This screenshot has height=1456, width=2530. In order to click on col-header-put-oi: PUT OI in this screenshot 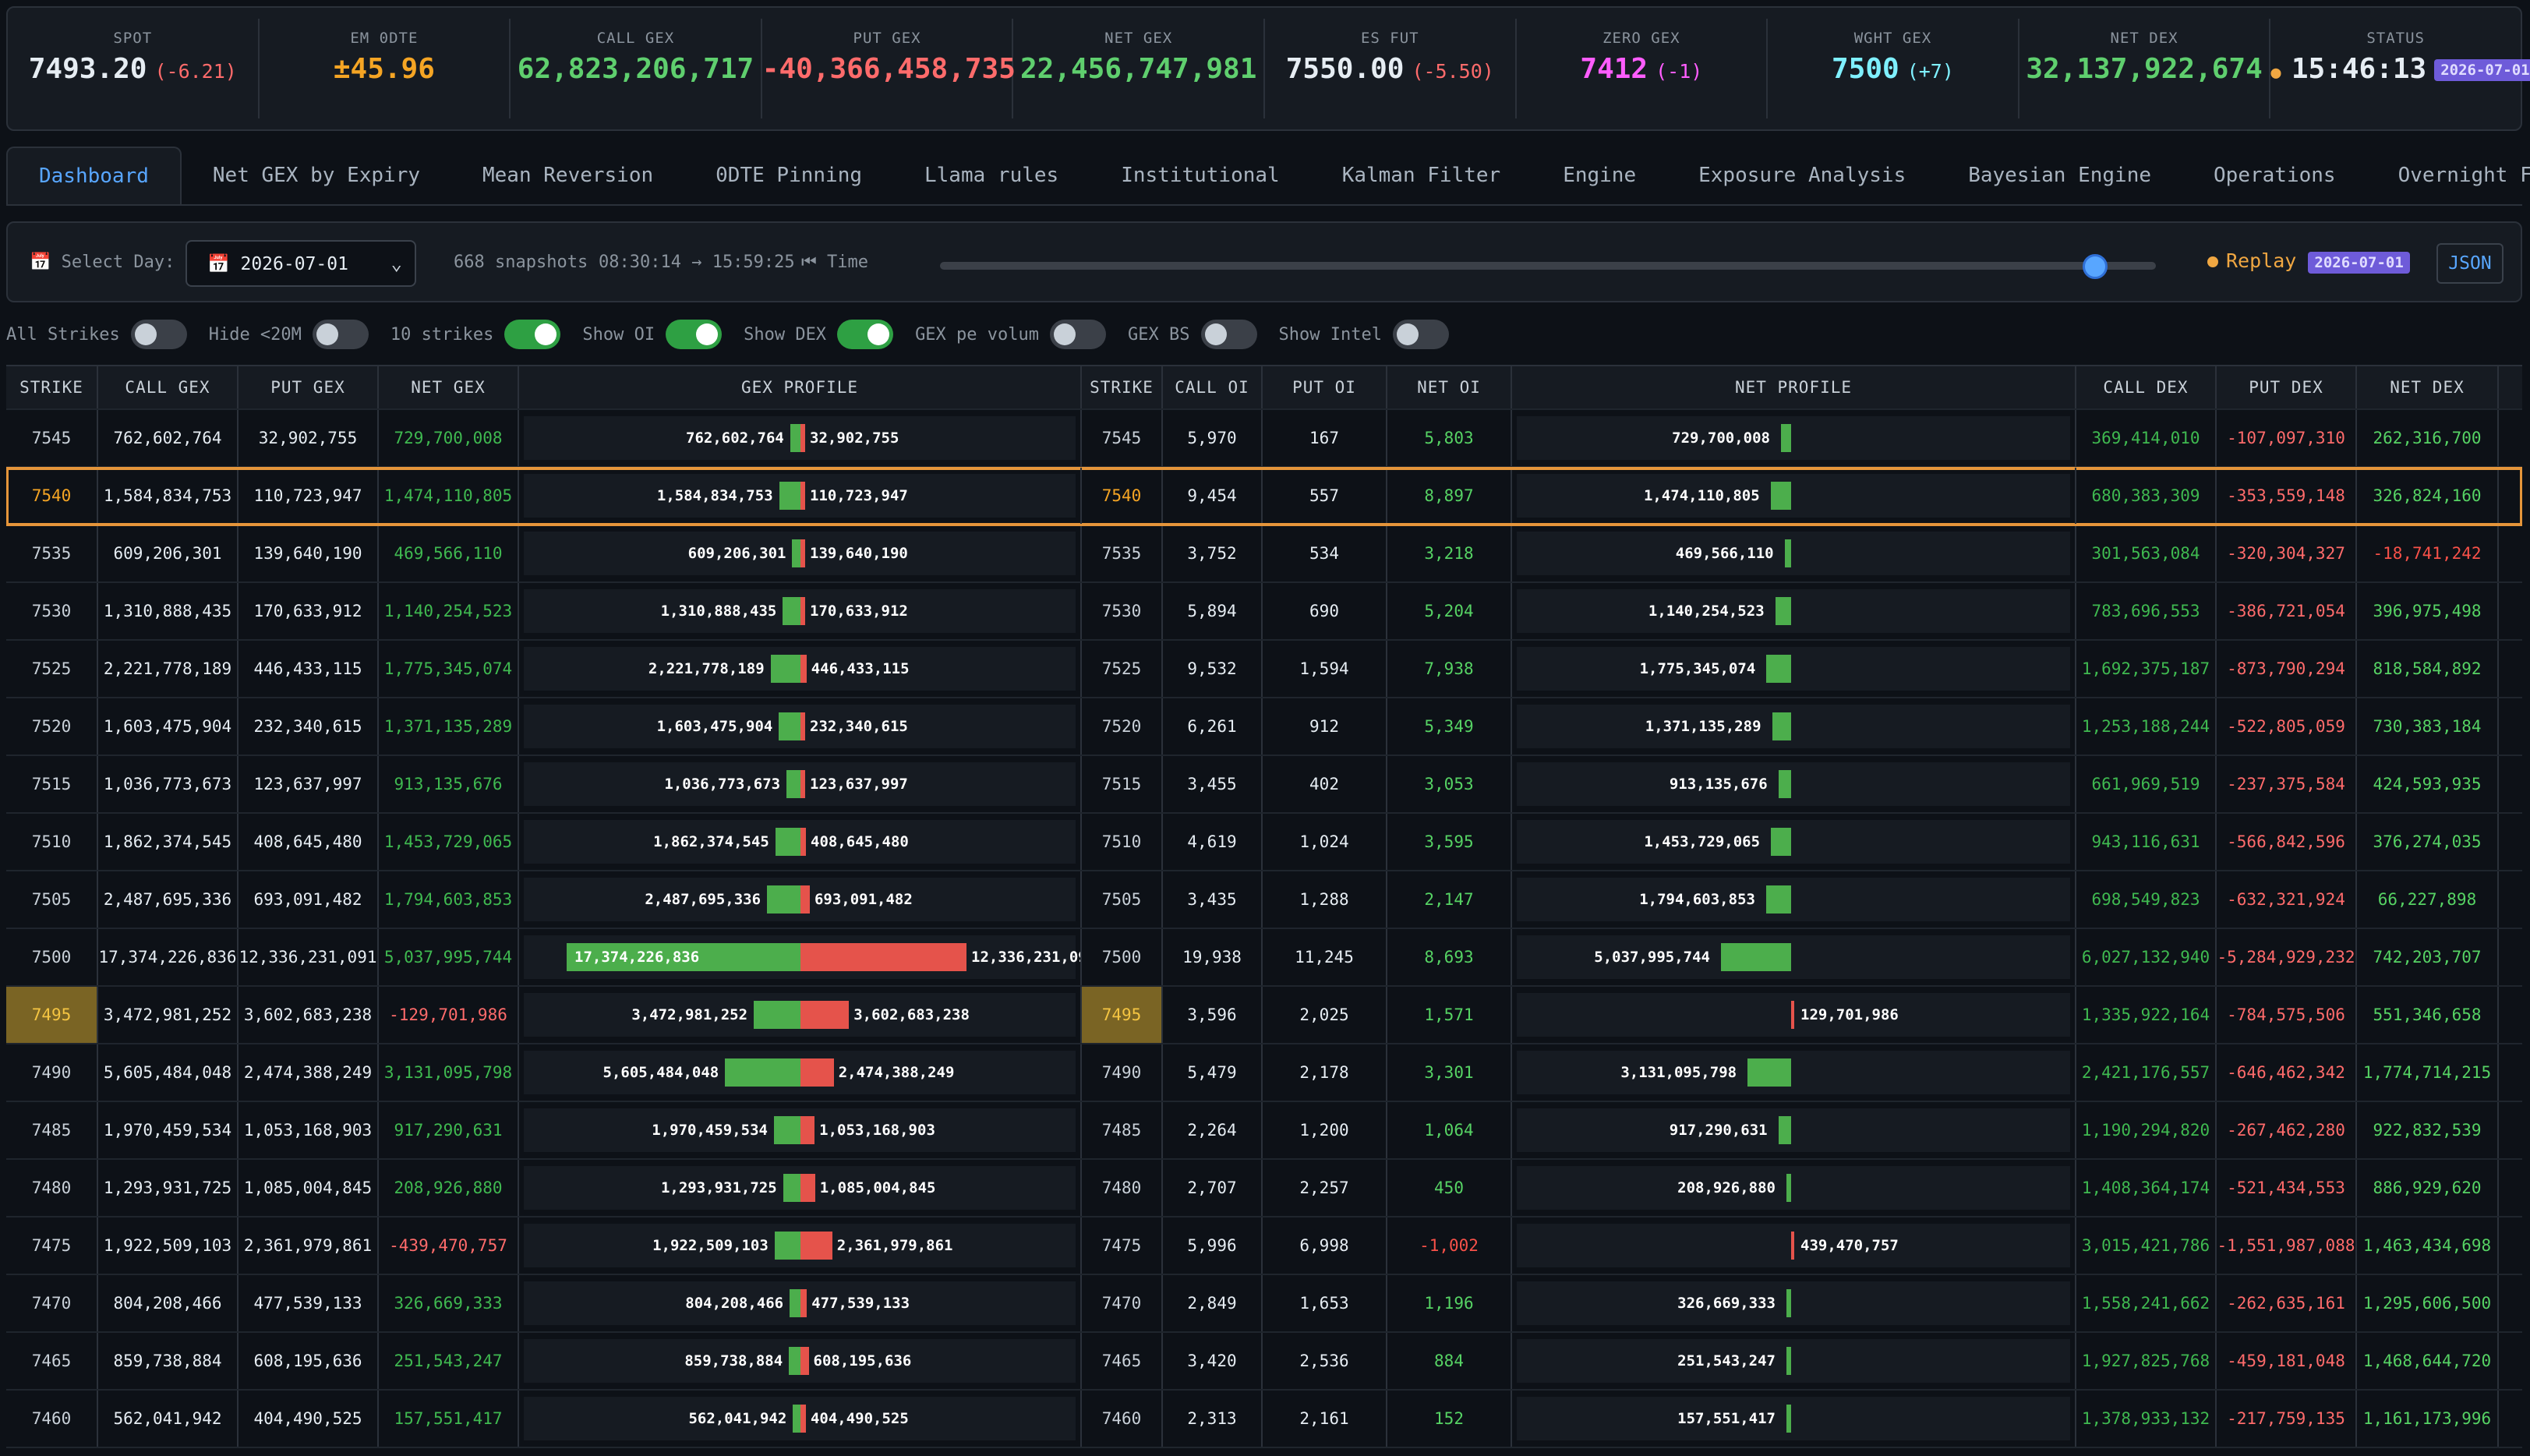, I will do `click(1325, 387)`.